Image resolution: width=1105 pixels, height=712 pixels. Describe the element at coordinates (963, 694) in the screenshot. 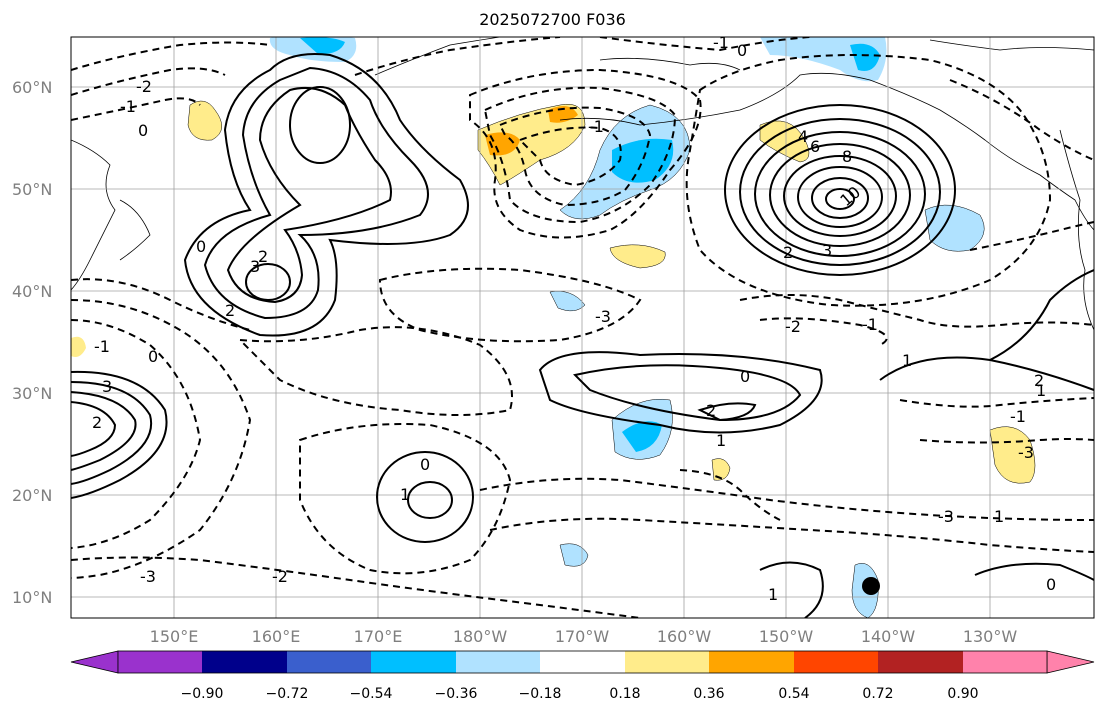

I see `colorbar-tick: 0.90` at that location.